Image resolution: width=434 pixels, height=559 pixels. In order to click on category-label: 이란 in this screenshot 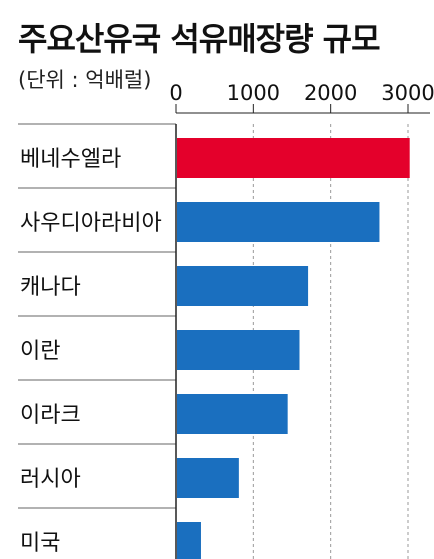, I will do `click(40, 351)`.